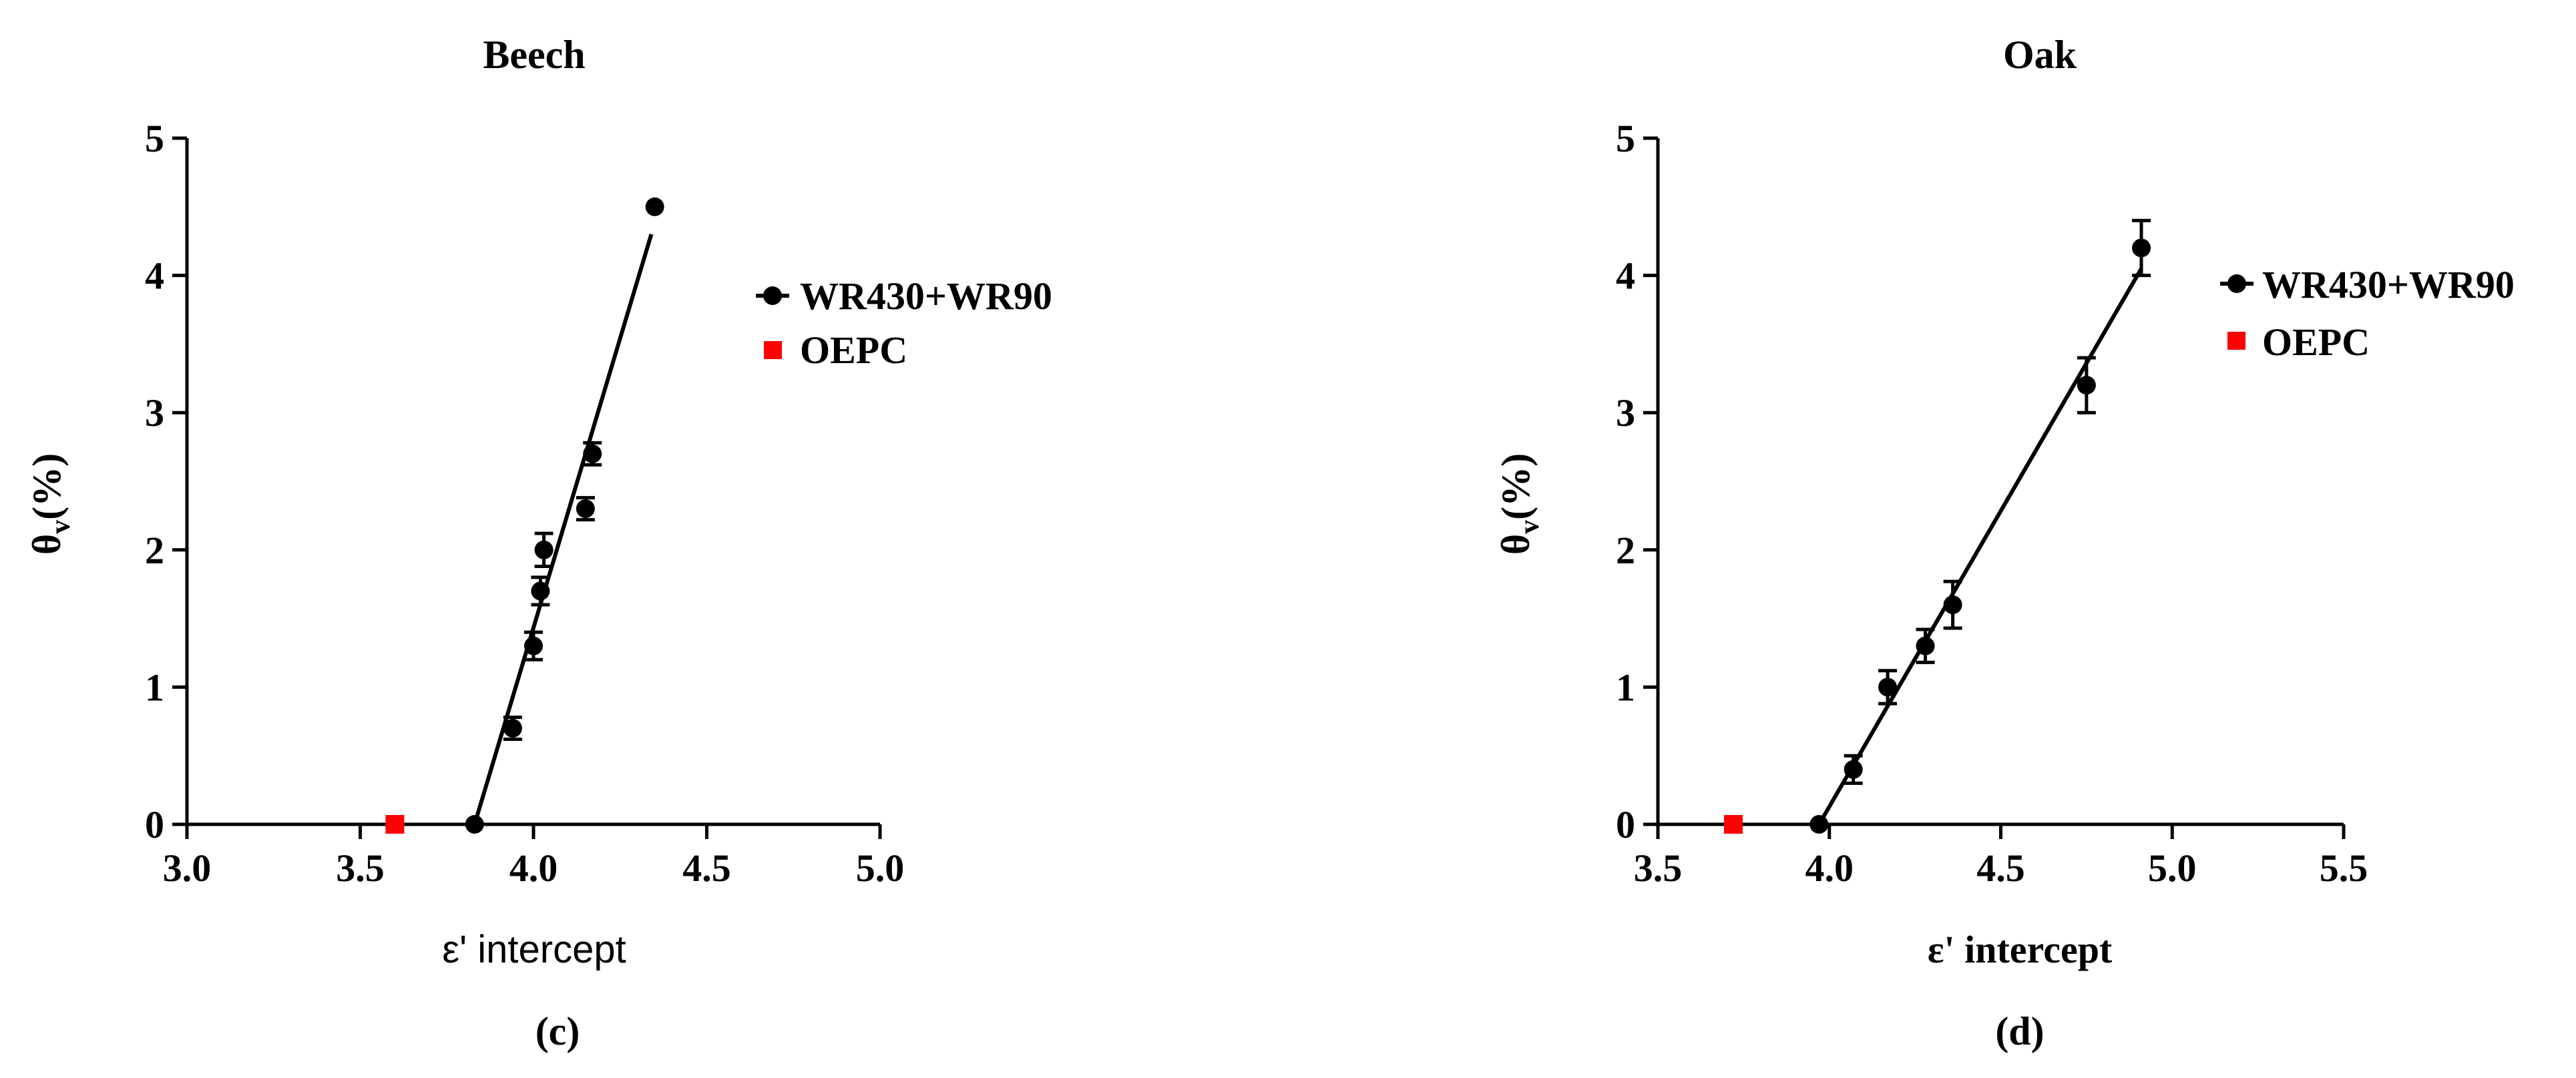 This screenshot has height=1078, width=2576. Describe the element at coordinates (187, 868) in the screenshot. I see `x-tick-label: 3.0` at that location.